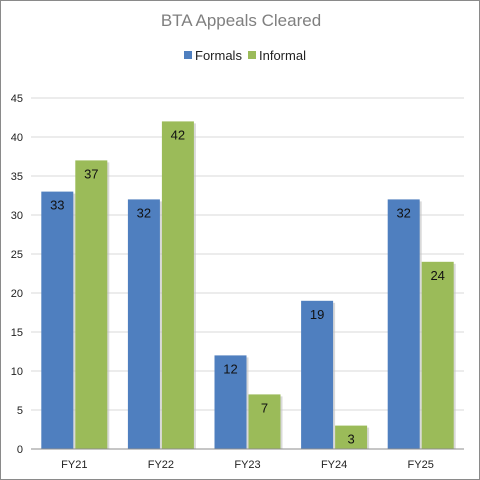  I want to click on data-label-formals-fy23: 12, so click(230, 368).